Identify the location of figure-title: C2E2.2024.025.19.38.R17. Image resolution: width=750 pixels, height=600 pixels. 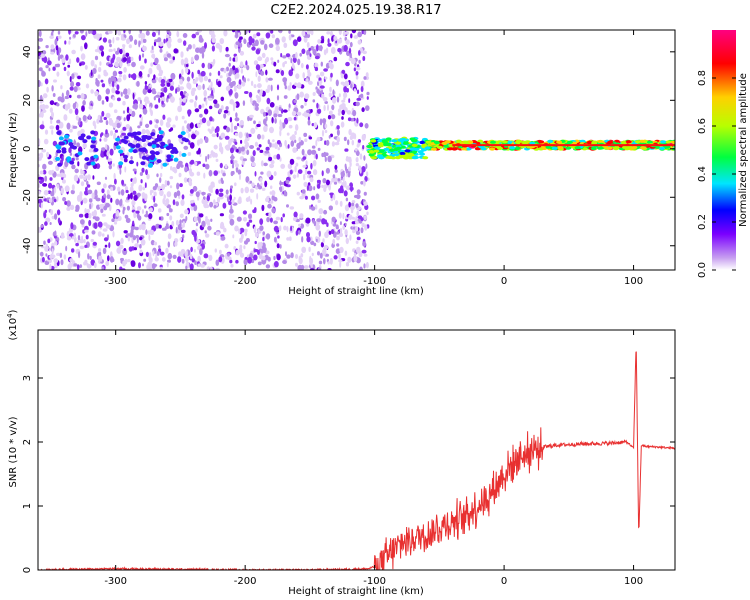
(355, 10).